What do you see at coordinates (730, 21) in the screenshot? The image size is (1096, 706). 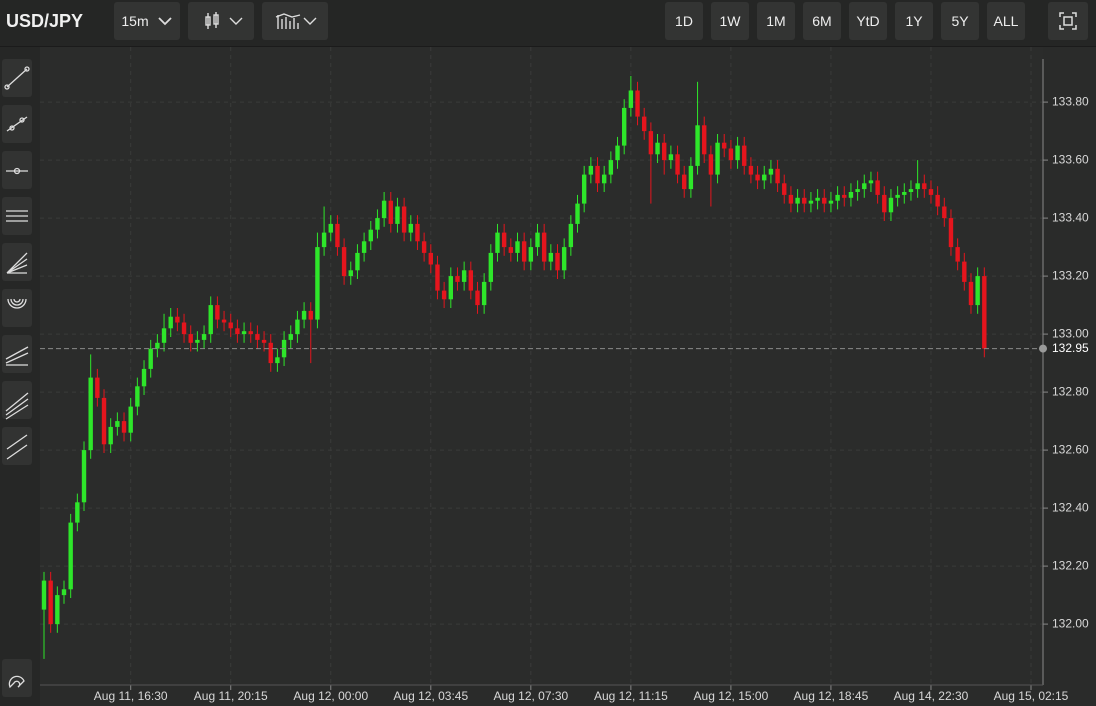 I see `range-button: 1W` at bounding box center [730, 21].